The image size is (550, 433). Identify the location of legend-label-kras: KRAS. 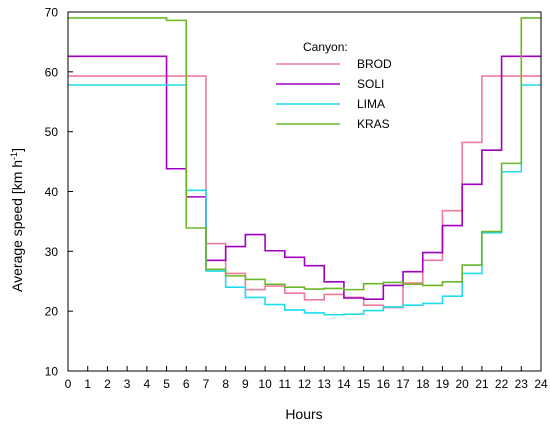
(373, 124).